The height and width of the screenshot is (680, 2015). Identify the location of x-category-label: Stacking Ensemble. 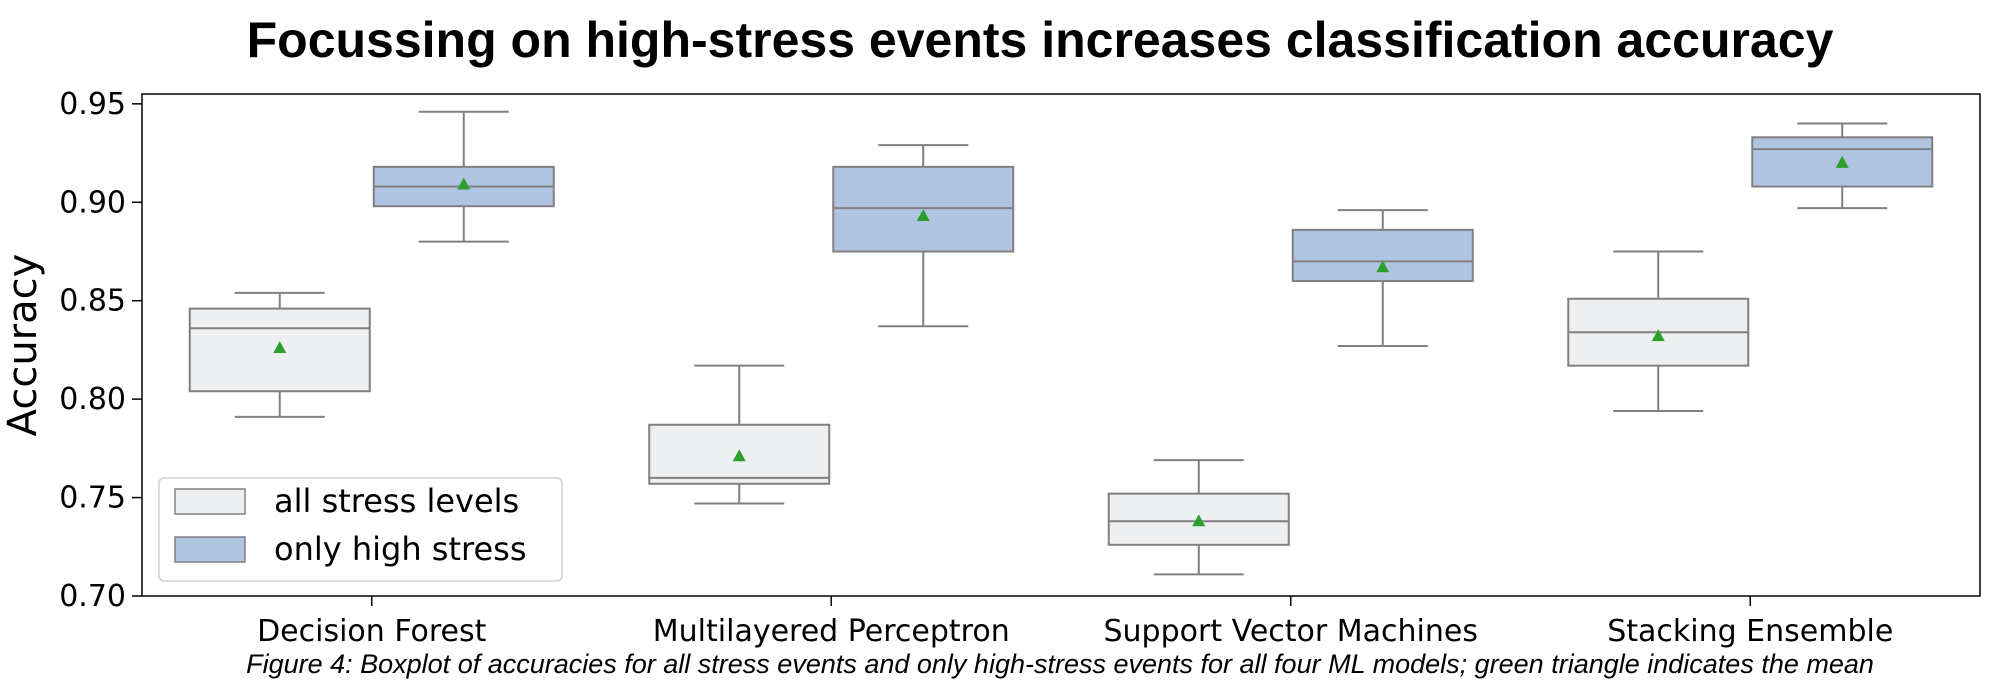
(1750, 631).